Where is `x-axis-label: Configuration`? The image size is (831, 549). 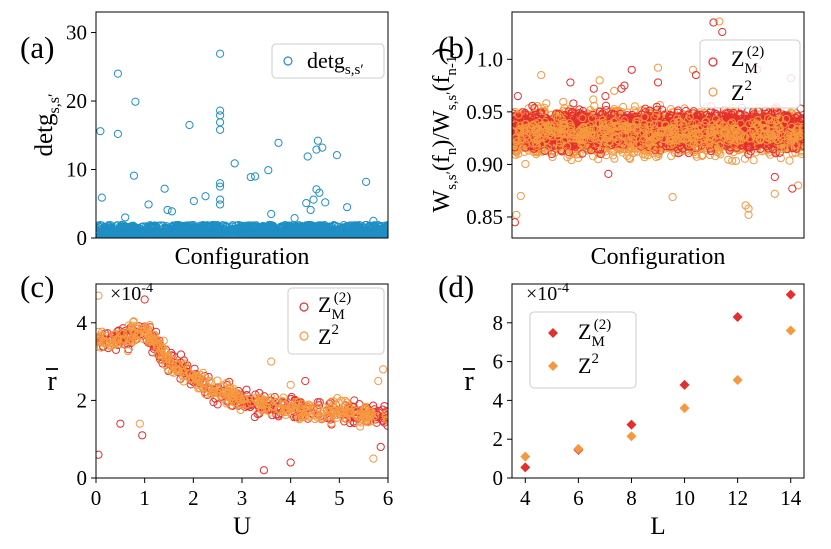 x-axis-label: Configuration is located at coordinates (242, 257).